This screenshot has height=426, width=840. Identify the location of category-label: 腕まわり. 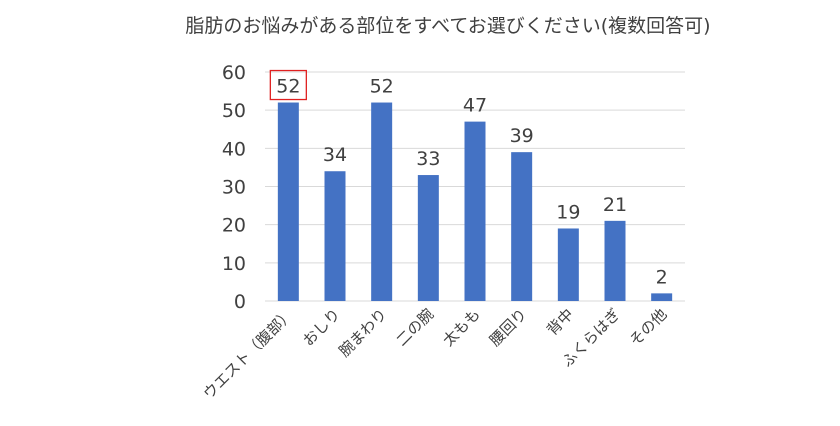
(362, 332).